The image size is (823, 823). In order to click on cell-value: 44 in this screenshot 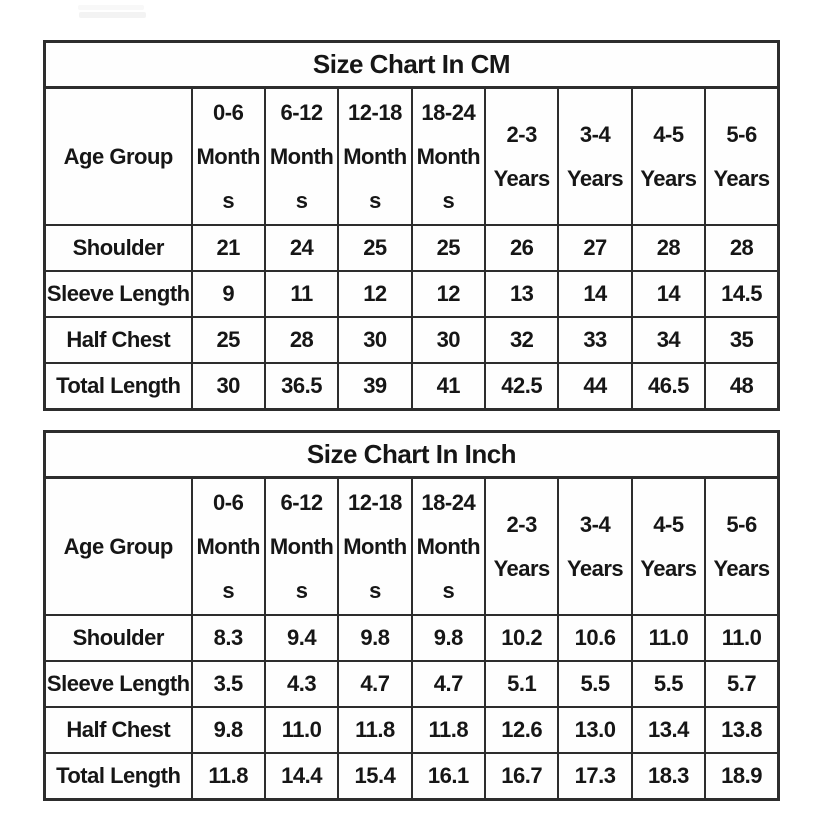, I will do `click(595, 386)`.